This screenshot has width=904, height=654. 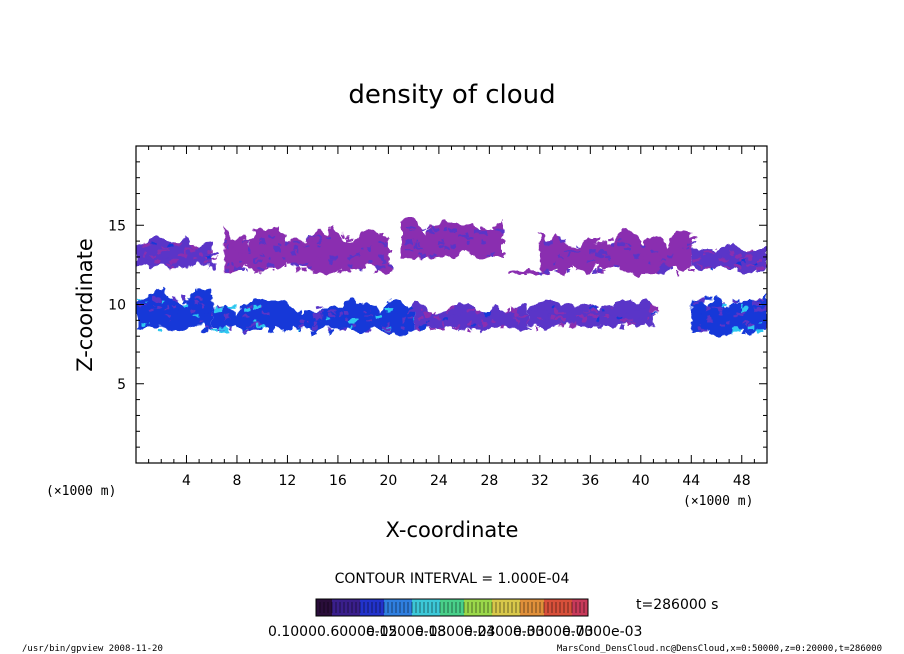 What do you see at coordinates (452, 530) in the screenshot?
I see `x-axis-title: X-coordinate` at bounding box center [452, 530].